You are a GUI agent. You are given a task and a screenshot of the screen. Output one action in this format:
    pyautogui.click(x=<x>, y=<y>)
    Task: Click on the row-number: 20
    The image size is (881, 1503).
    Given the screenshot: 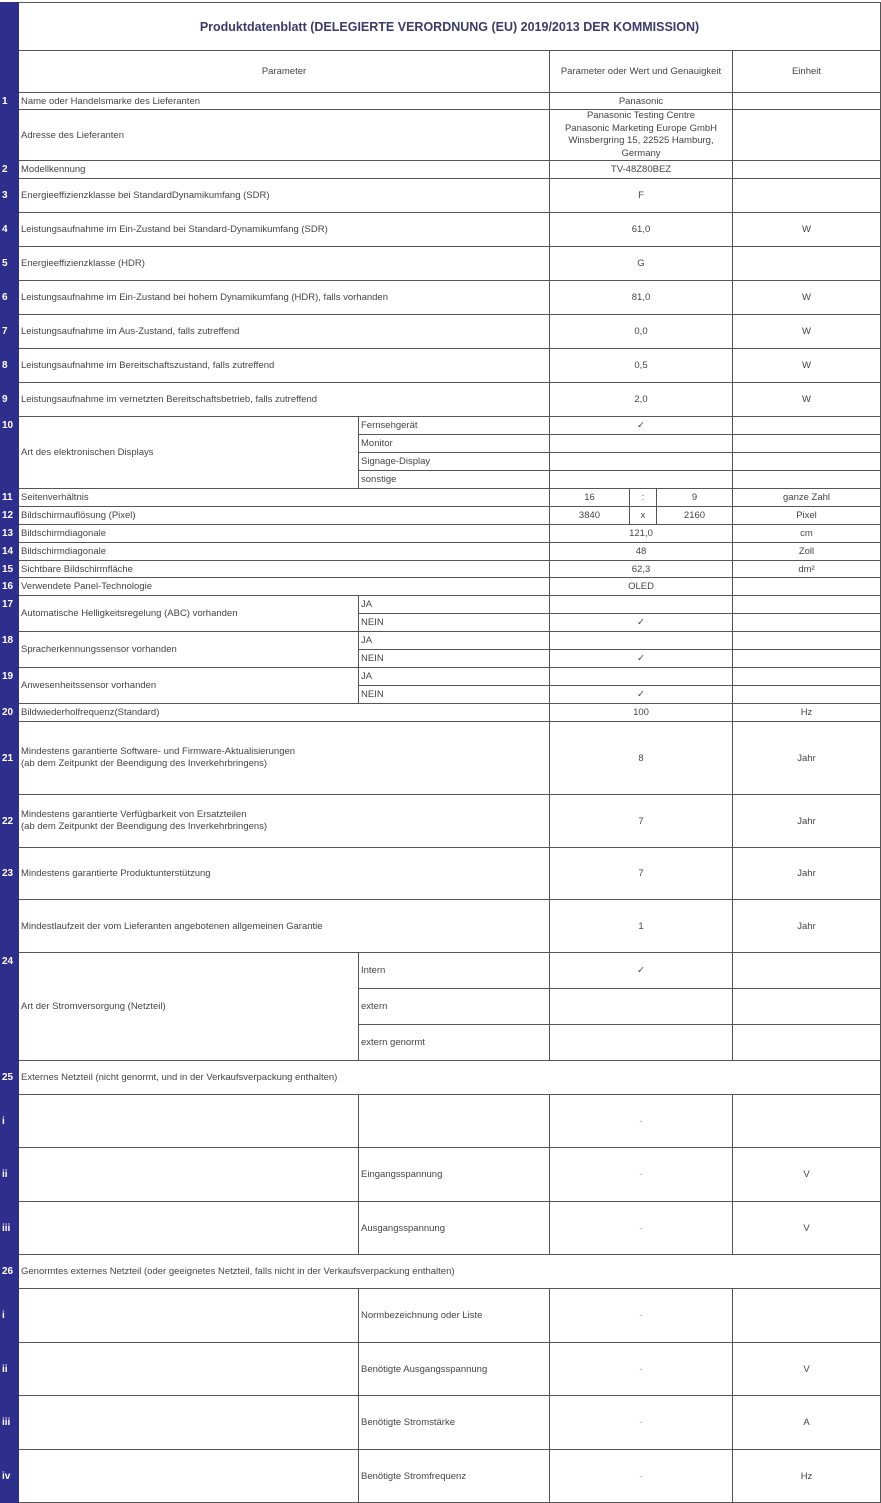 What is the action you would take?
    pyautogui.click(x=9, y=712)
    